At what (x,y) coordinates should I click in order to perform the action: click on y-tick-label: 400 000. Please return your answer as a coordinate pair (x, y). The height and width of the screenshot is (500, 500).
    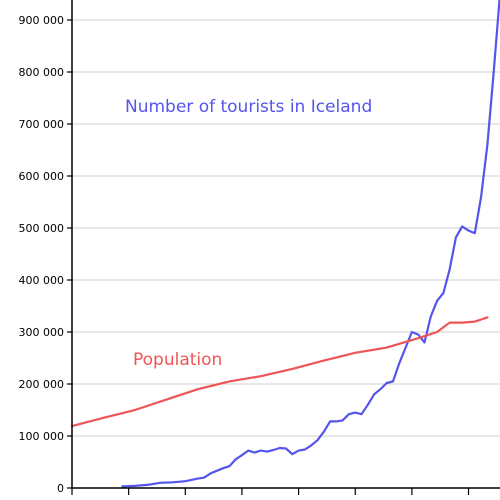
    Looking at the image, I should click on (42, 280).